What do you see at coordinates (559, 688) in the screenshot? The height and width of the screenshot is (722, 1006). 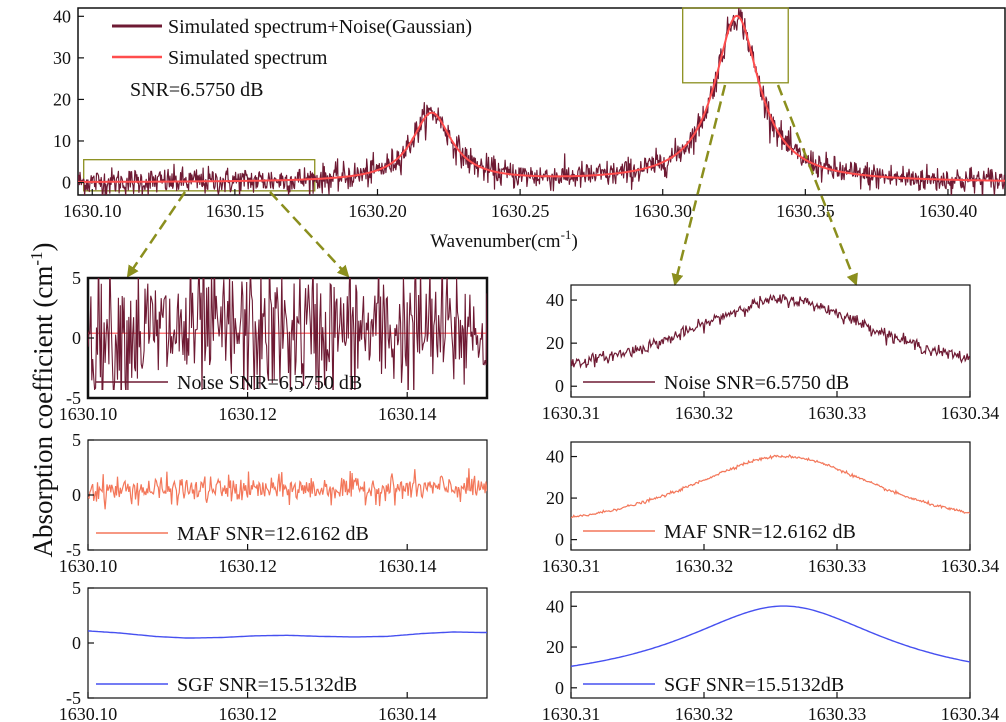 I see `rs-ytick-label: 0` at bounding box center [559, 688].